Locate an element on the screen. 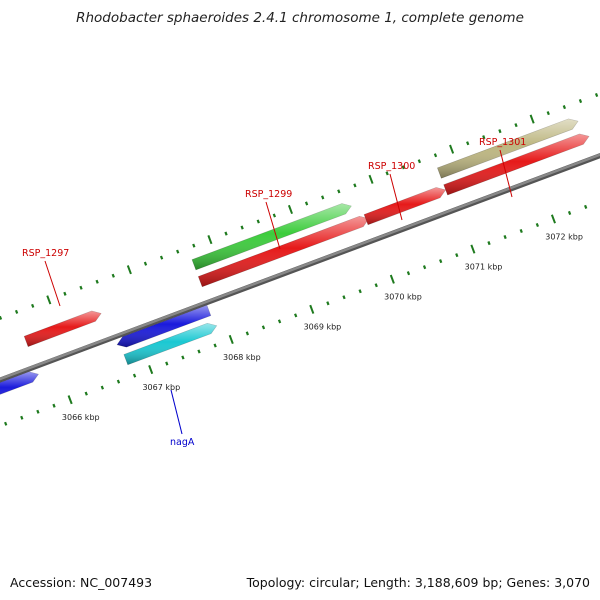  kbp-3071-label: 3071 kbp is located at coordinates (484, 266).